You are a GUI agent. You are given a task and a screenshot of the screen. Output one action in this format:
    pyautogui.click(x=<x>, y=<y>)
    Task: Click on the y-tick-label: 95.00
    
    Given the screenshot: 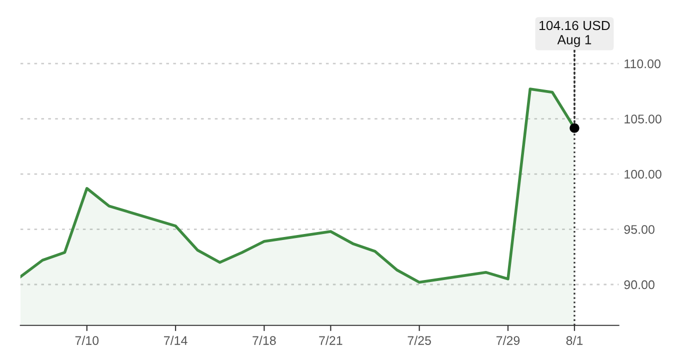 What is the action you would take?
    pyautogui.click(x=639, y=229)
    